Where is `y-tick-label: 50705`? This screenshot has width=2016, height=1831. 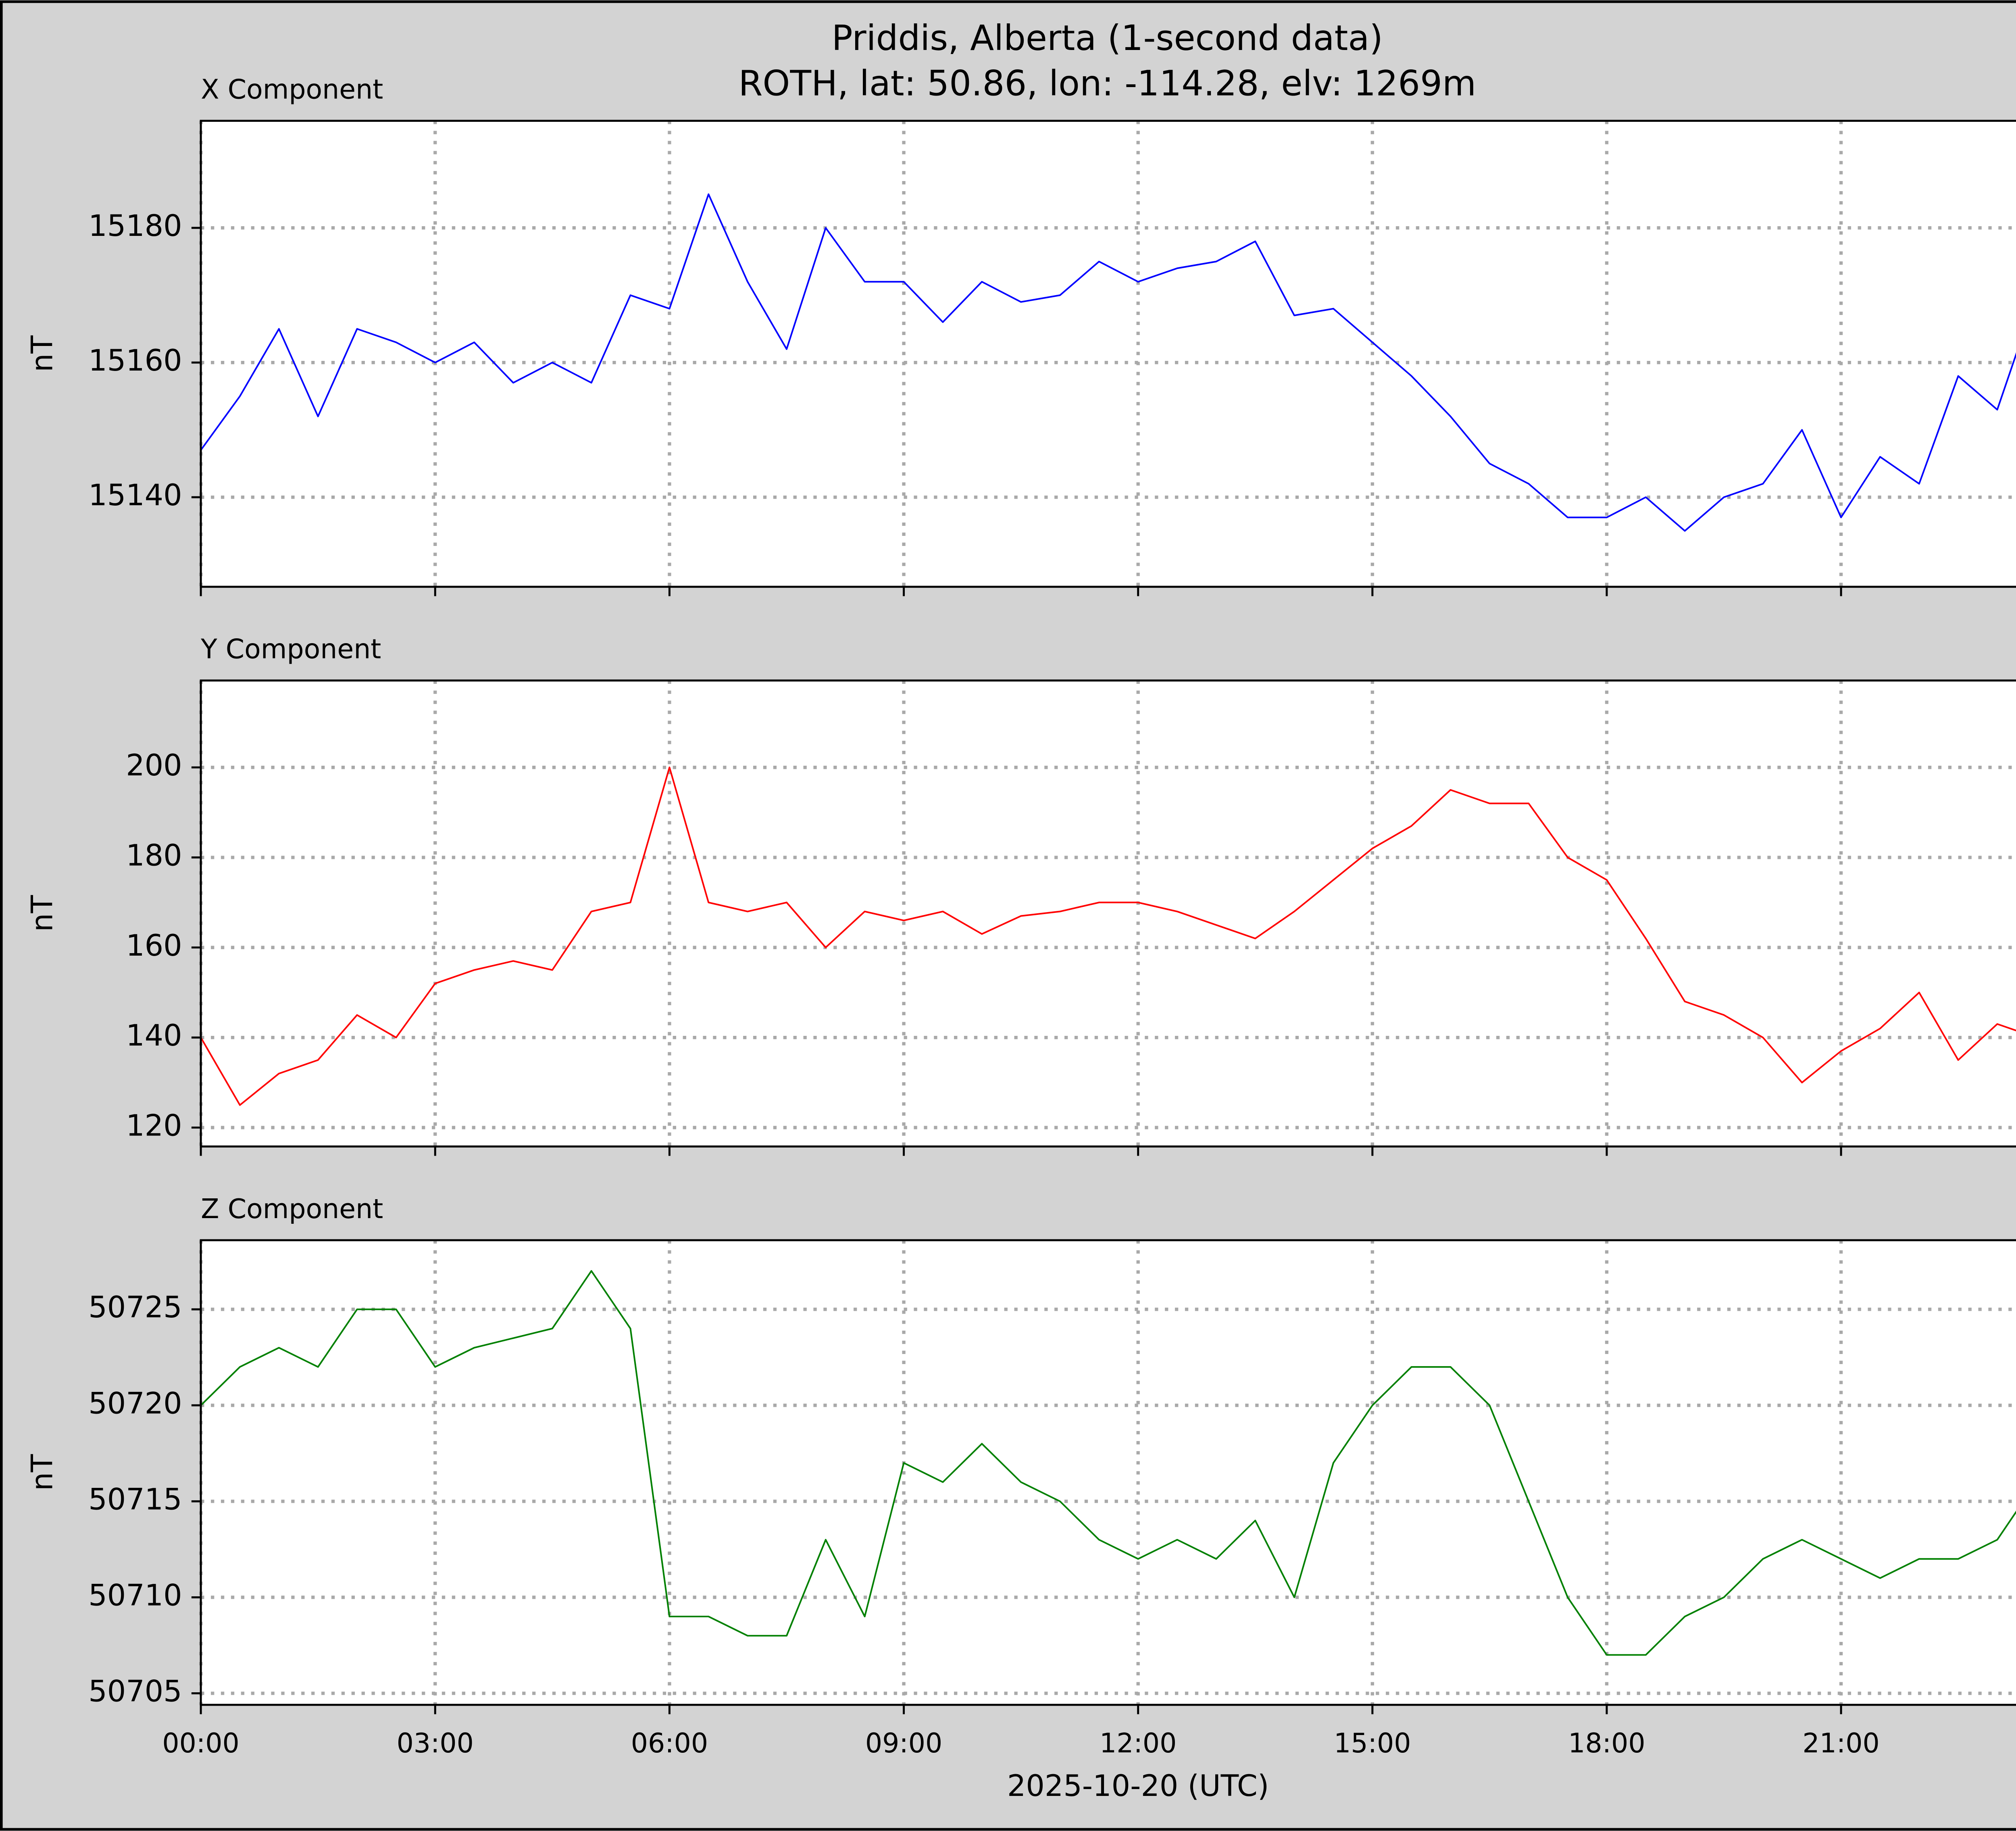 y-tick-label: 50705 is located at coordinates (135, 1692).